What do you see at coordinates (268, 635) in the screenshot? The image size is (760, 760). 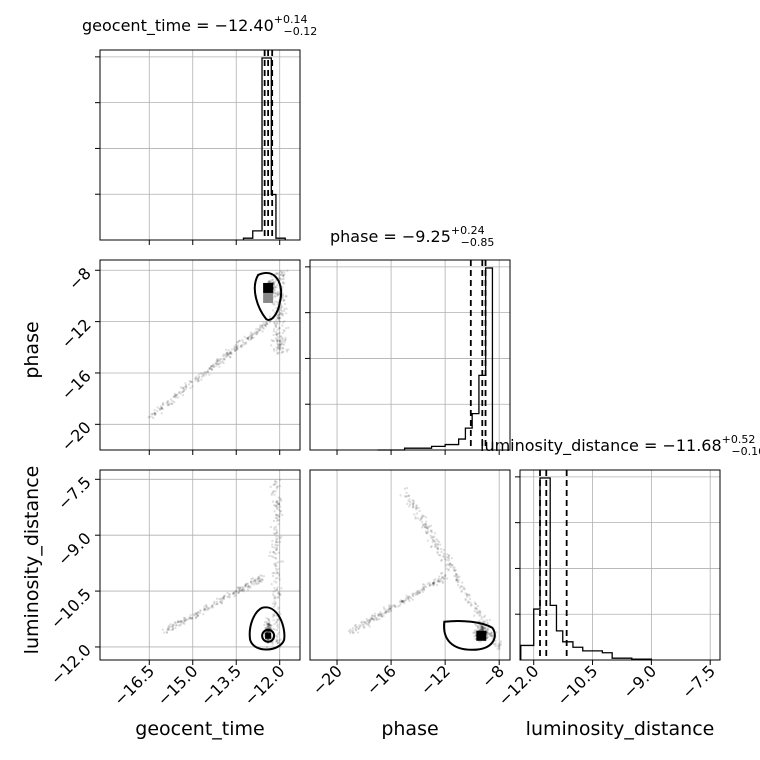 I see `density-peak` at bounding box center [268, 635].